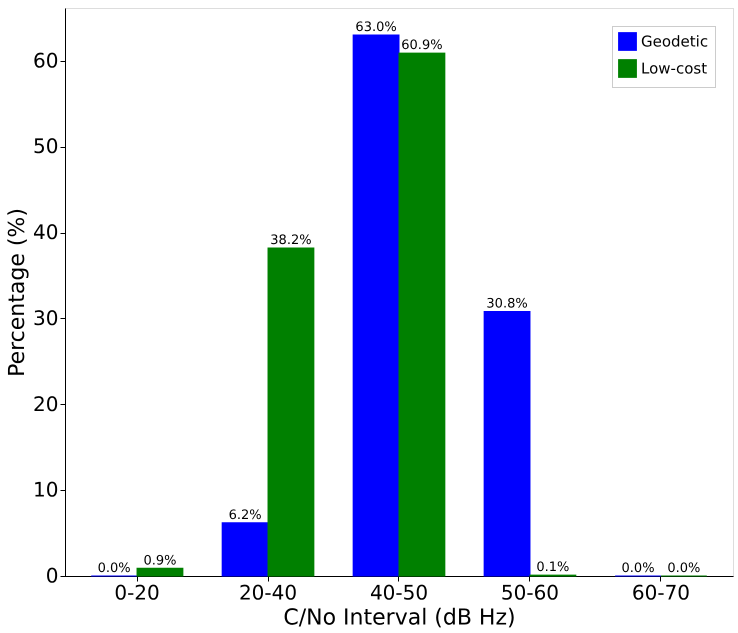  What do you see at coordinates (291, 240) in the screenshot?
I see `data-label: 38.2%` at bounding box center [291, 240].